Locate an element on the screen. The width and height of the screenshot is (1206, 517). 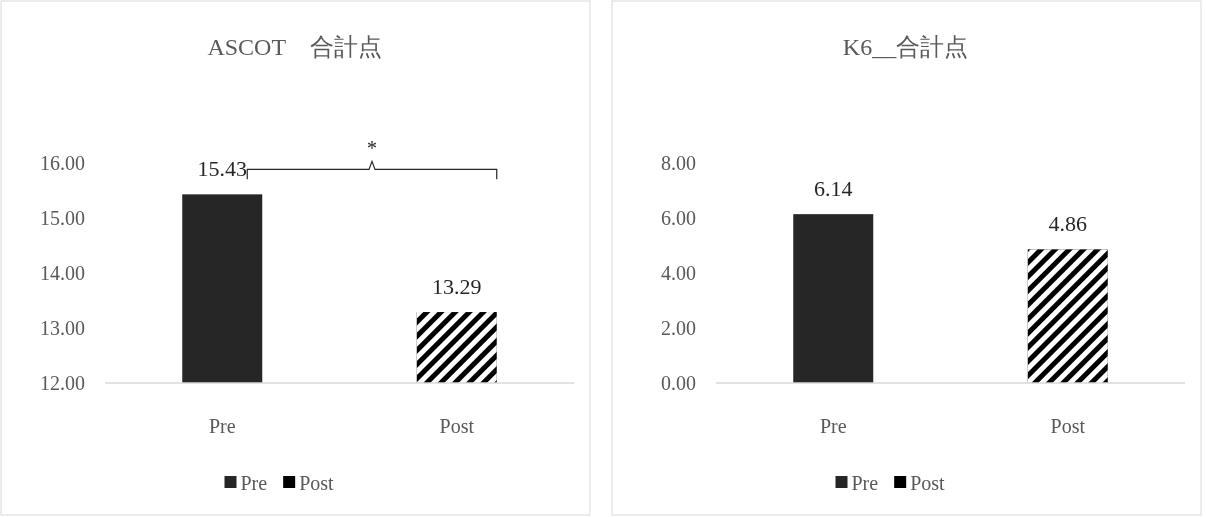
data-label: 13.29 is located at coordinates (457, 287).